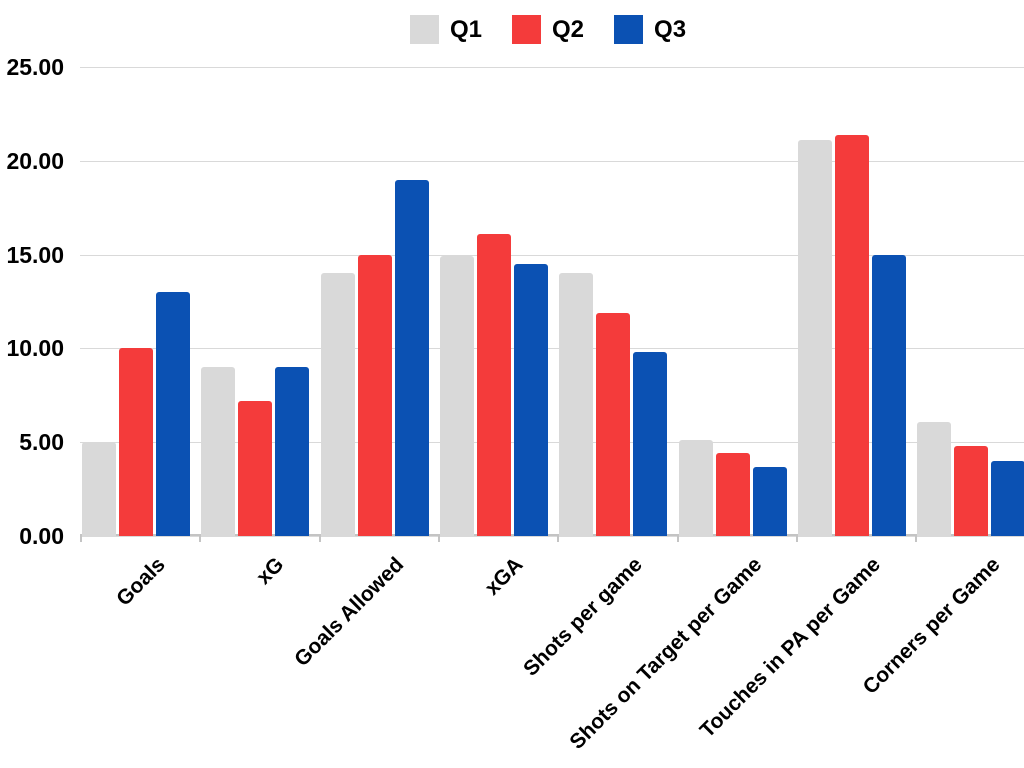 The height and width of the screenshot is (768, 1024). I want to click on bar-q2-xg, so click(255, 468).